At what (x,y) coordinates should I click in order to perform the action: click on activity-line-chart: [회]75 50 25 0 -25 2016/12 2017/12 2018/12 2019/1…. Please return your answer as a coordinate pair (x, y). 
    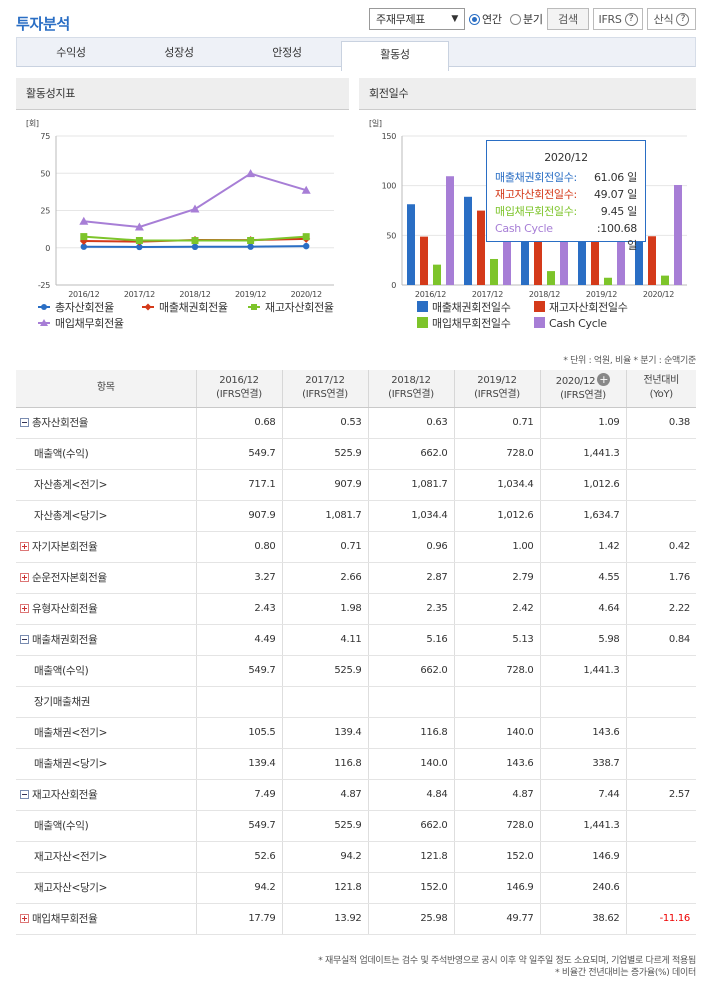
    Looking at the image, I should click on (180, 224).